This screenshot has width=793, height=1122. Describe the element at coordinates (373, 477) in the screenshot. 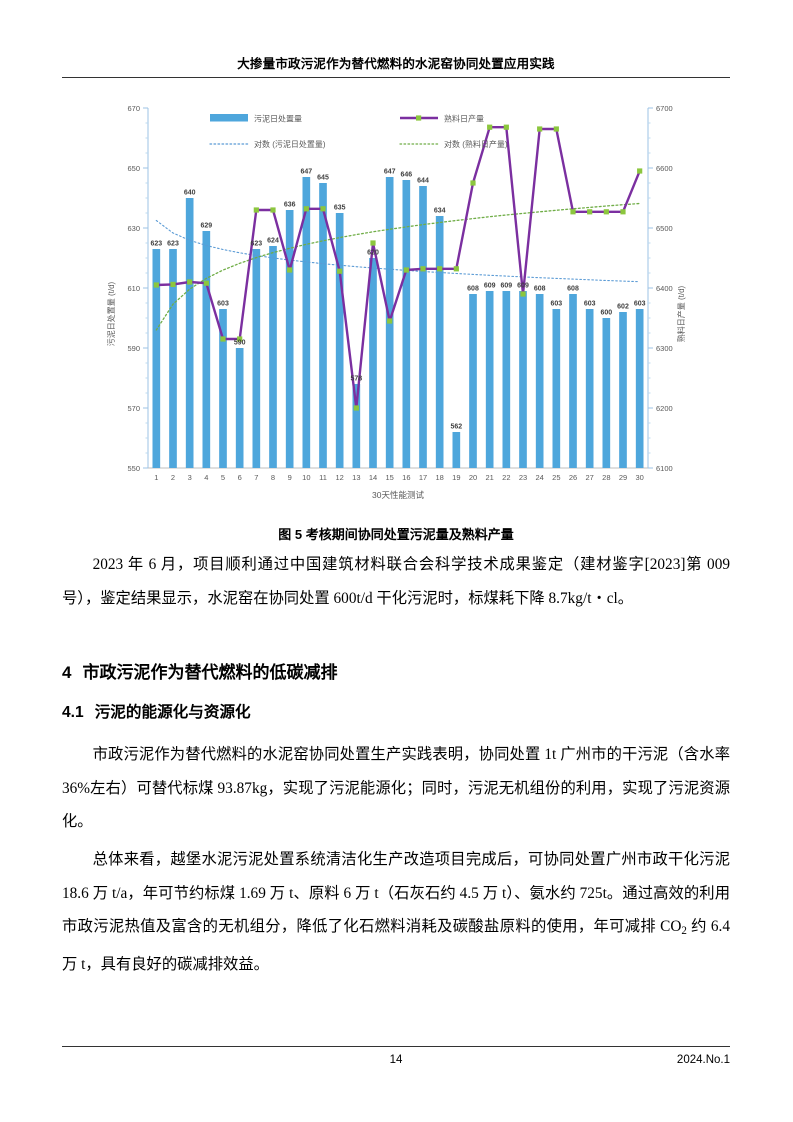

I see `svg-text: 14` at that location.